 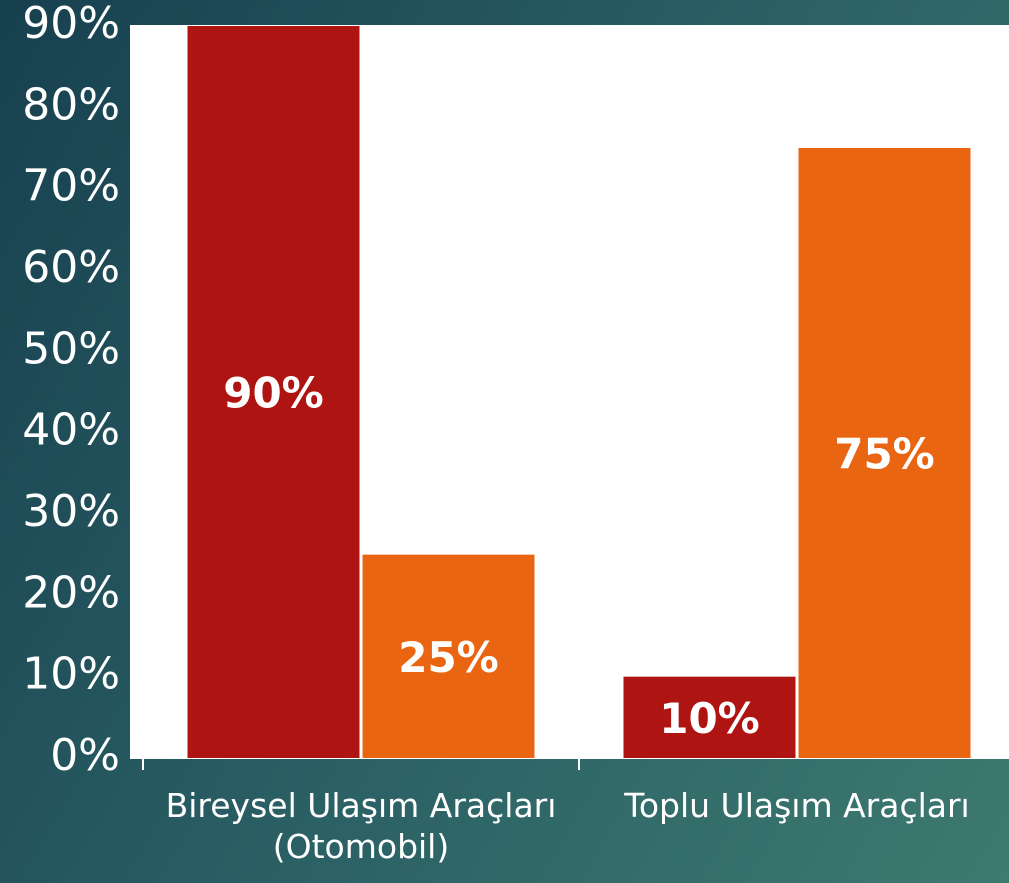 I want to click on value-label: 75%, so click(x=884, y=454).